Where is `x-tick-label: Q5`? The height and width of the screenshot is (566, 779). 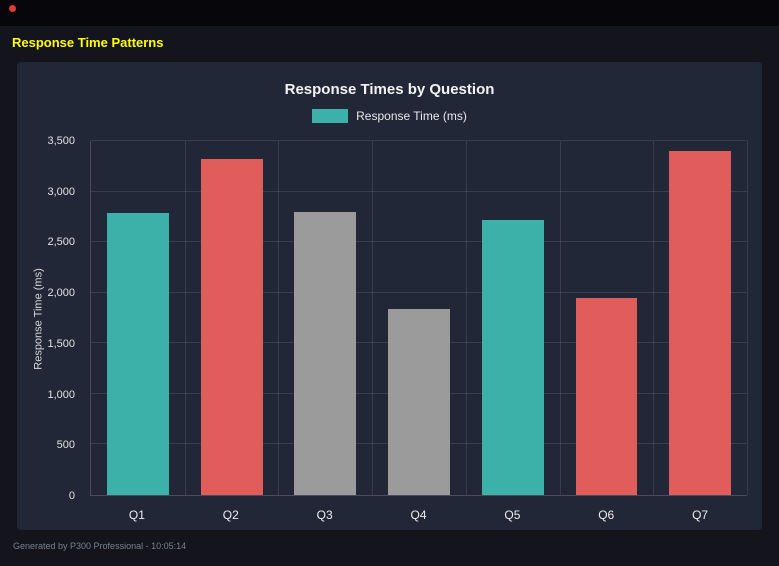 x-tick-label: Q5 is located at coordinates (512, 515).